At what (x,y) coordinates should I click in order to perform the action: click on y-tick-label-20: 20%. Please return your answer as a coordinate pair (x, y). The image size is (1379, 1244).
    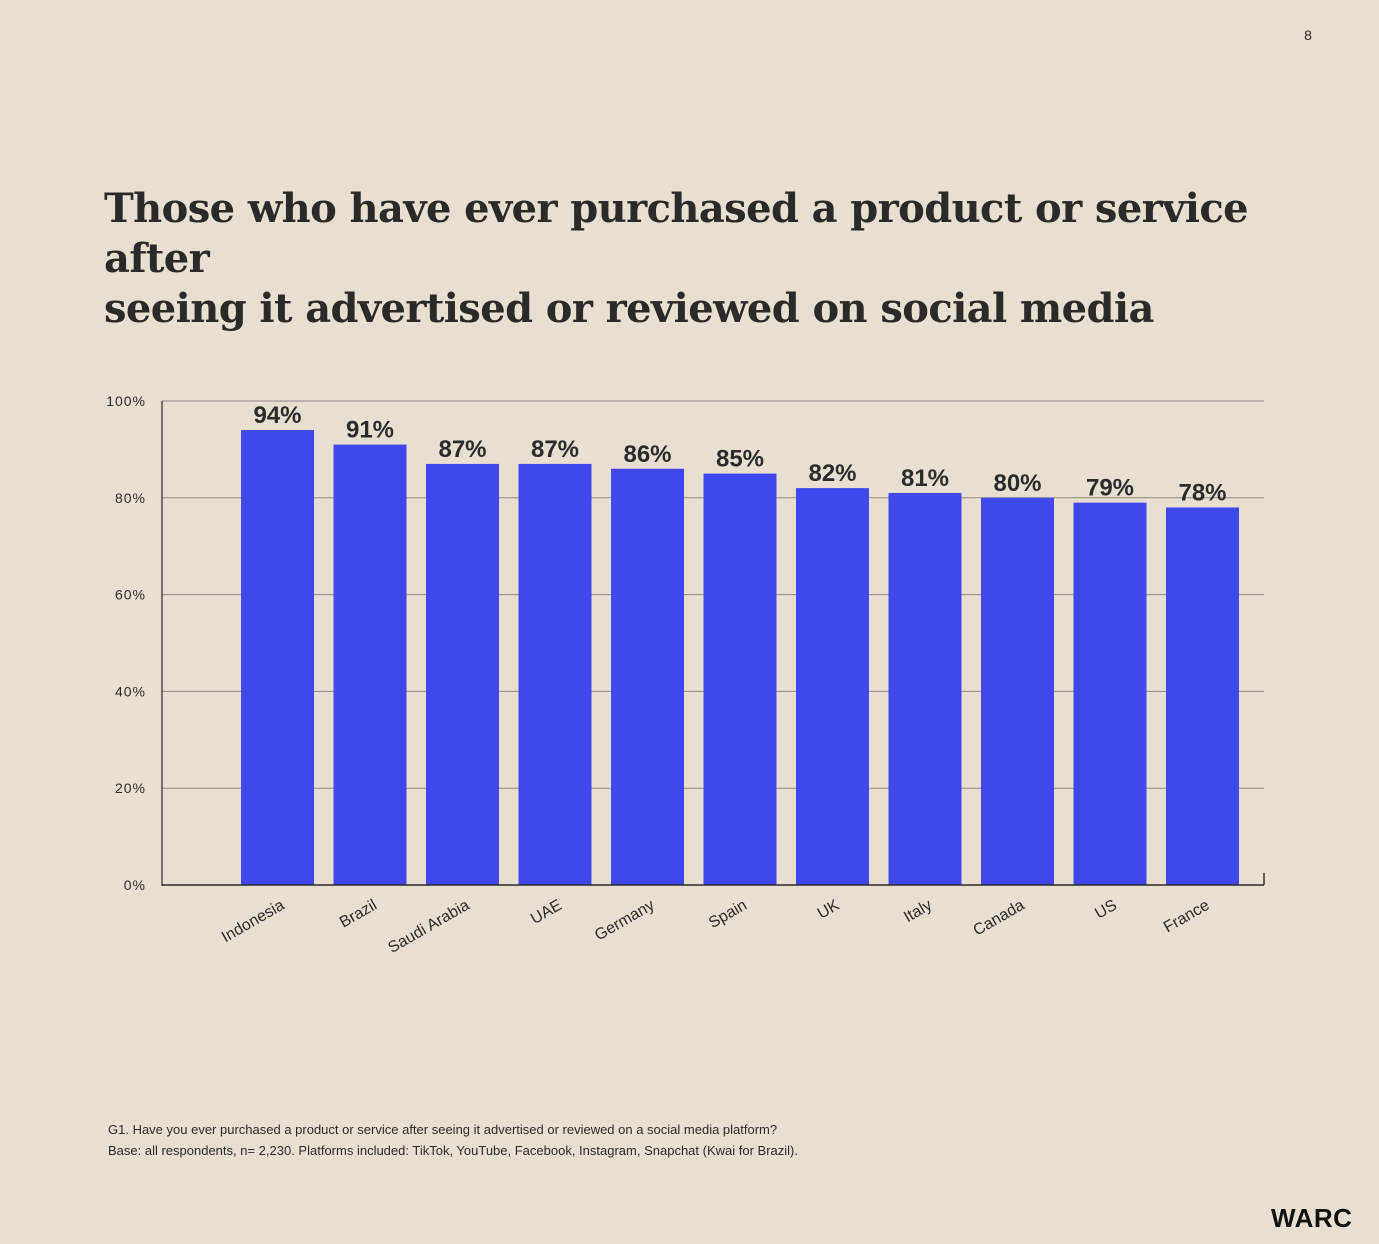
    Looking at the image, I should click on (130, 788).